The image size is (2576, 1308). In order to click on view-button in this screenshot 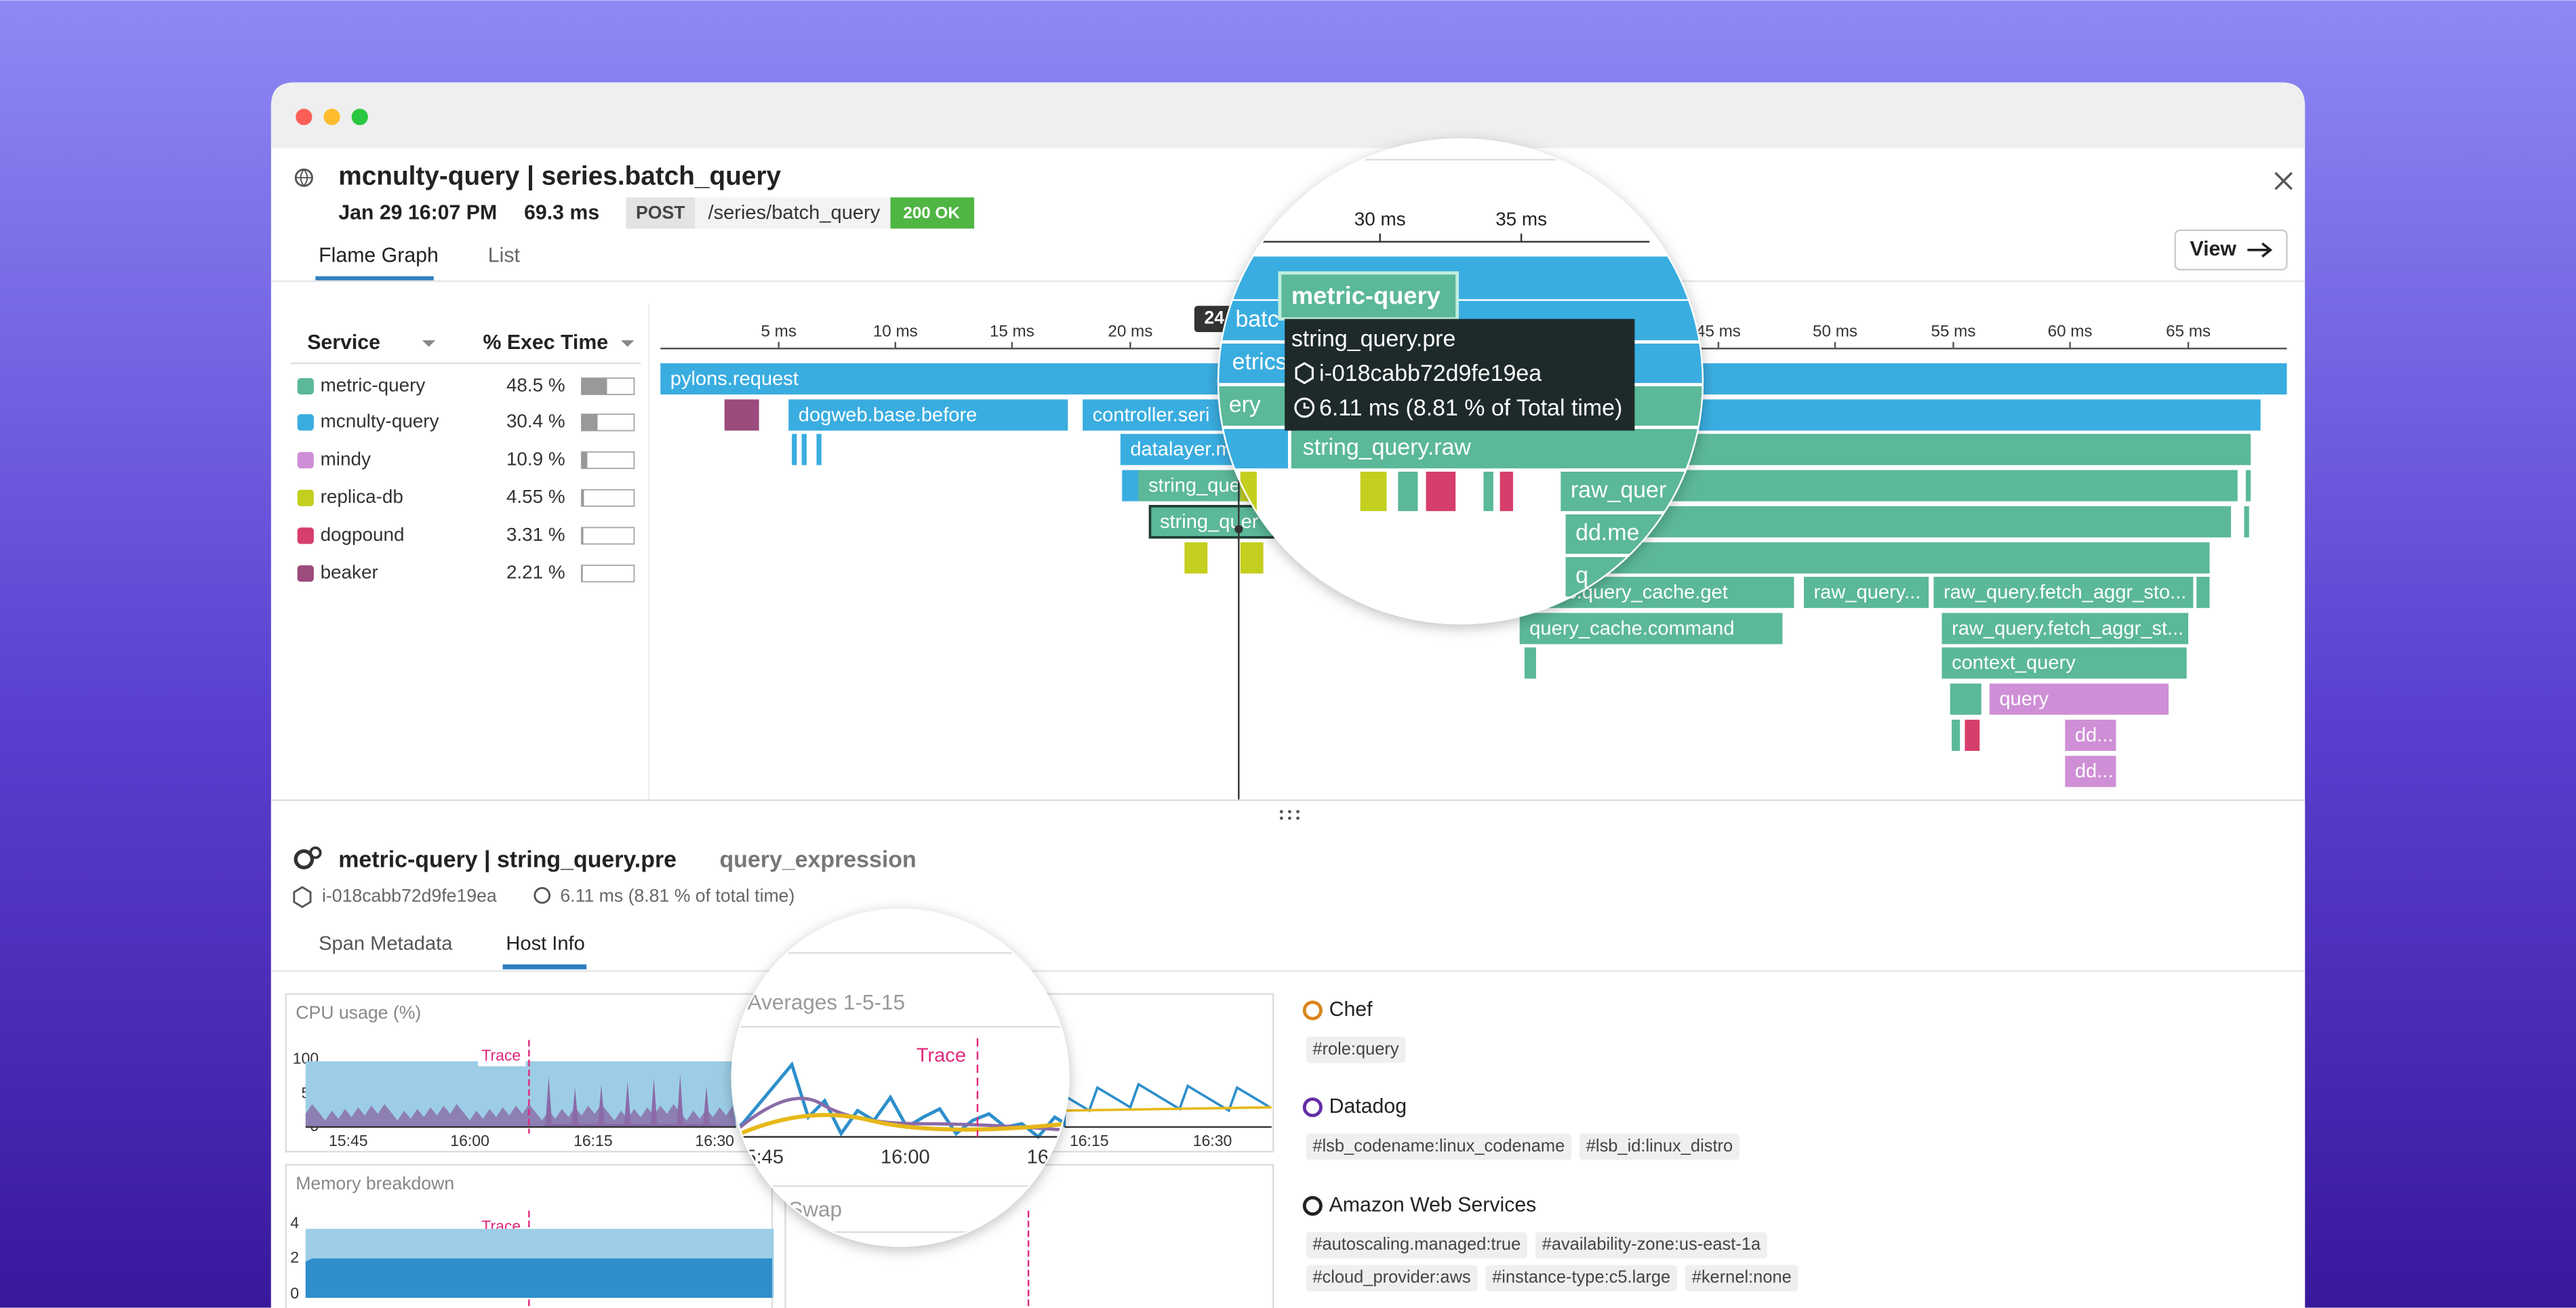, I will do `click(2231, 250)`.